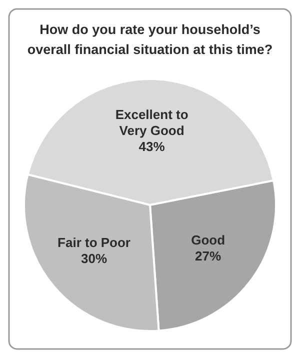 The width and height of the screenshot is (300, 358). I want to click on data-label: 27%, so click(208, 256).